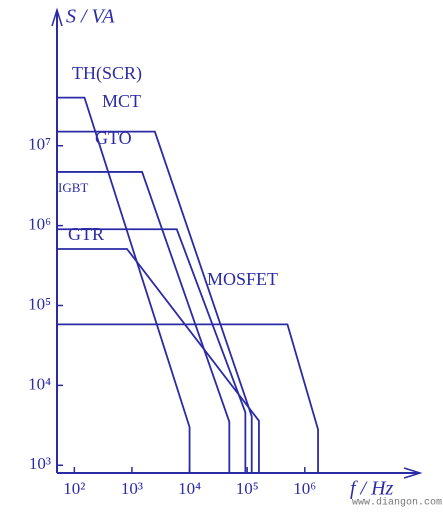 The width and height of the screenshot is (443, 512). Describe the element at coordinates (39, 303) in the screenshot. I see `y-tick-label: 10⁵` at that location.